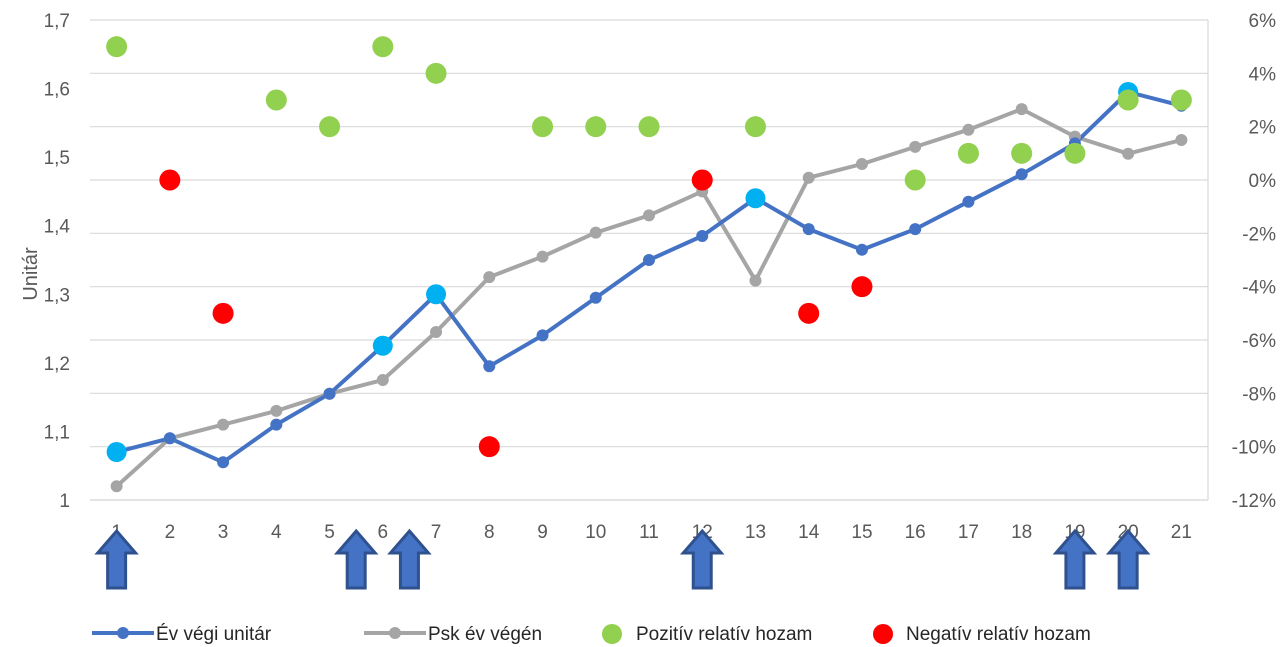 Image resolution: width=1288 pixels, height=647 pixels. What do you see at coordinates (1263, 128) in the screenshot?
I see `y2-tick-label: 2%` at bounding box center [1263, 128].